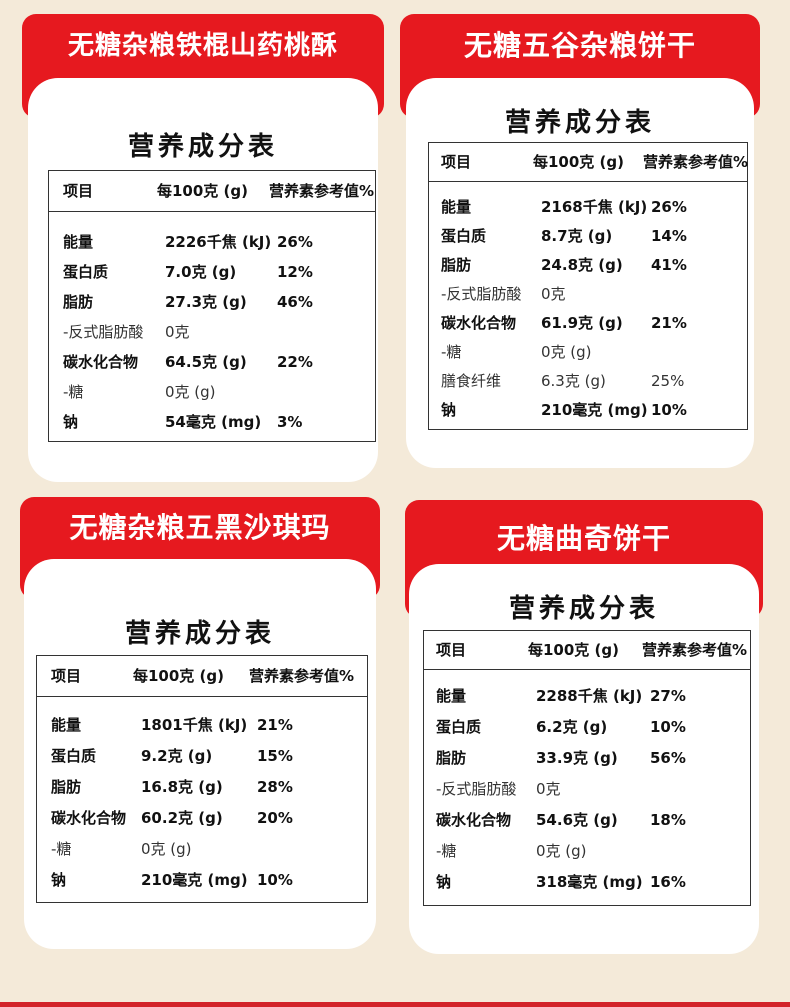 The image size is (790, 1007). What do you see at coordinates (201, 272) in the screenshot?
I see `nutrient-amount: 7.0克 (g)` at bounding box center [201, 272].